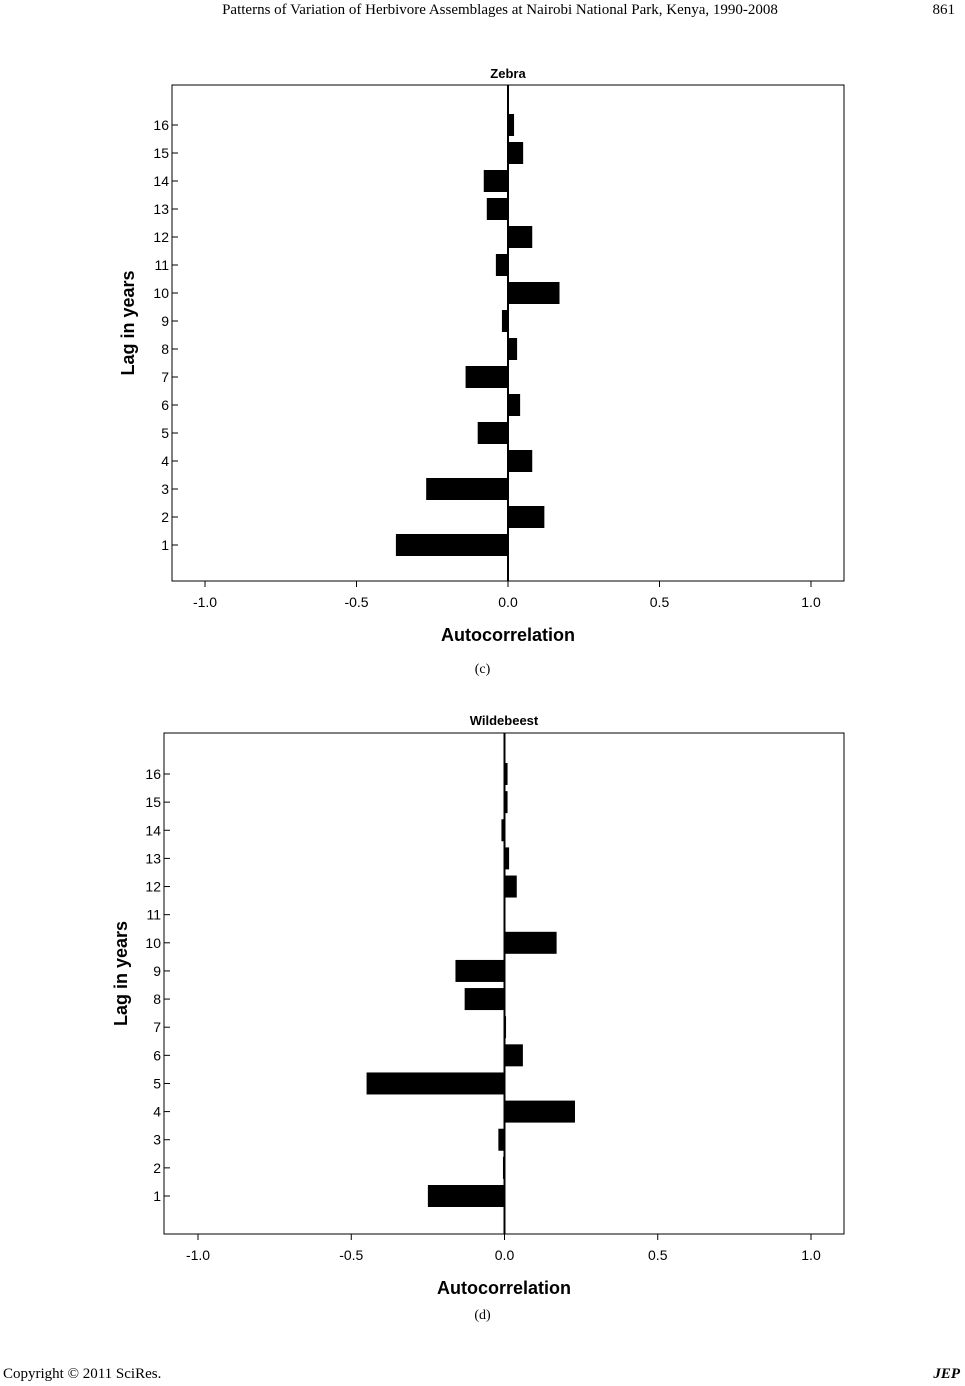 This screenshot has height=1386, width=965. What do you see at coordinates (504, 720) in the screenshot?
I see `wildebeest-chart-title: Wildebeest` at bounding box center [504, 720].